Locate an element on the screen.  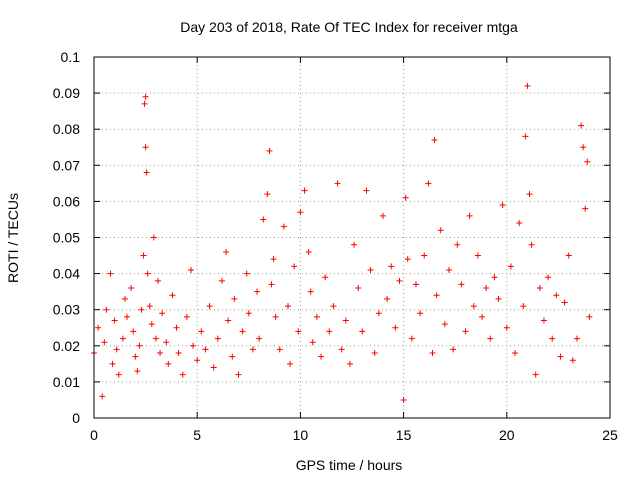
y-tick-label: 0.03 is located at coordinates (66, 310).